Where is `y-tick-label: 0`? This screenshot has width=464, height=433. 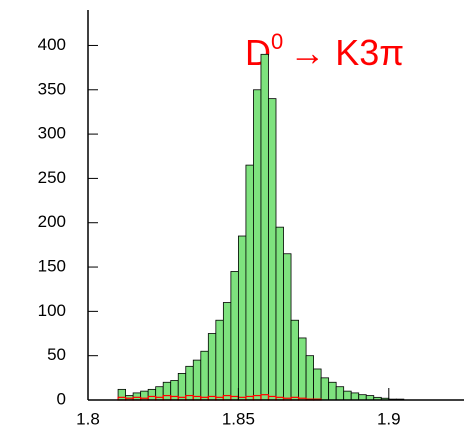 y-tick-label: 0 is located at coordinates (61, 398).